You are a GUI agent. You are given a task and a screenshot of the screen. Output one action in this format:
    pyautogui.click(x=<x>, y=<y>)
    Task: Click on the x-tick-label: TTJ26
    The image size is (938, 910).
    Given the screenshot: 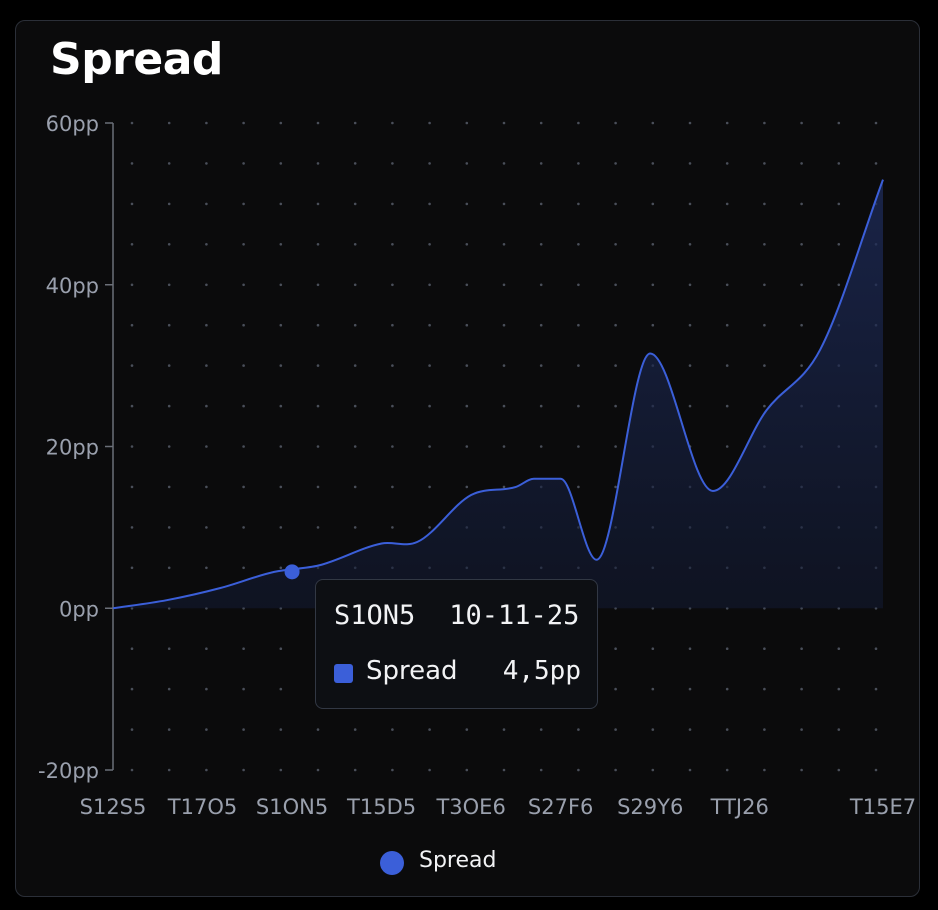 What is the action you would take?
    pyautogui.click(x=739, y=807)
    